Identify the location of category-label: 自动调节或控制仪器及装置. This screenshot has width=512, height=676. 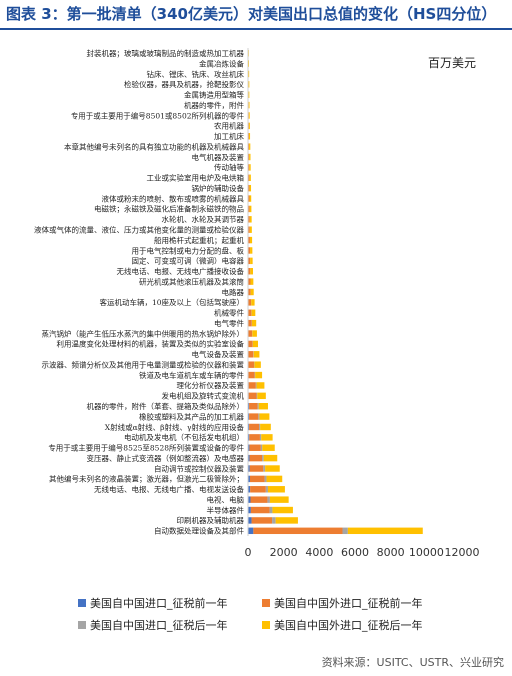
(199, 468).